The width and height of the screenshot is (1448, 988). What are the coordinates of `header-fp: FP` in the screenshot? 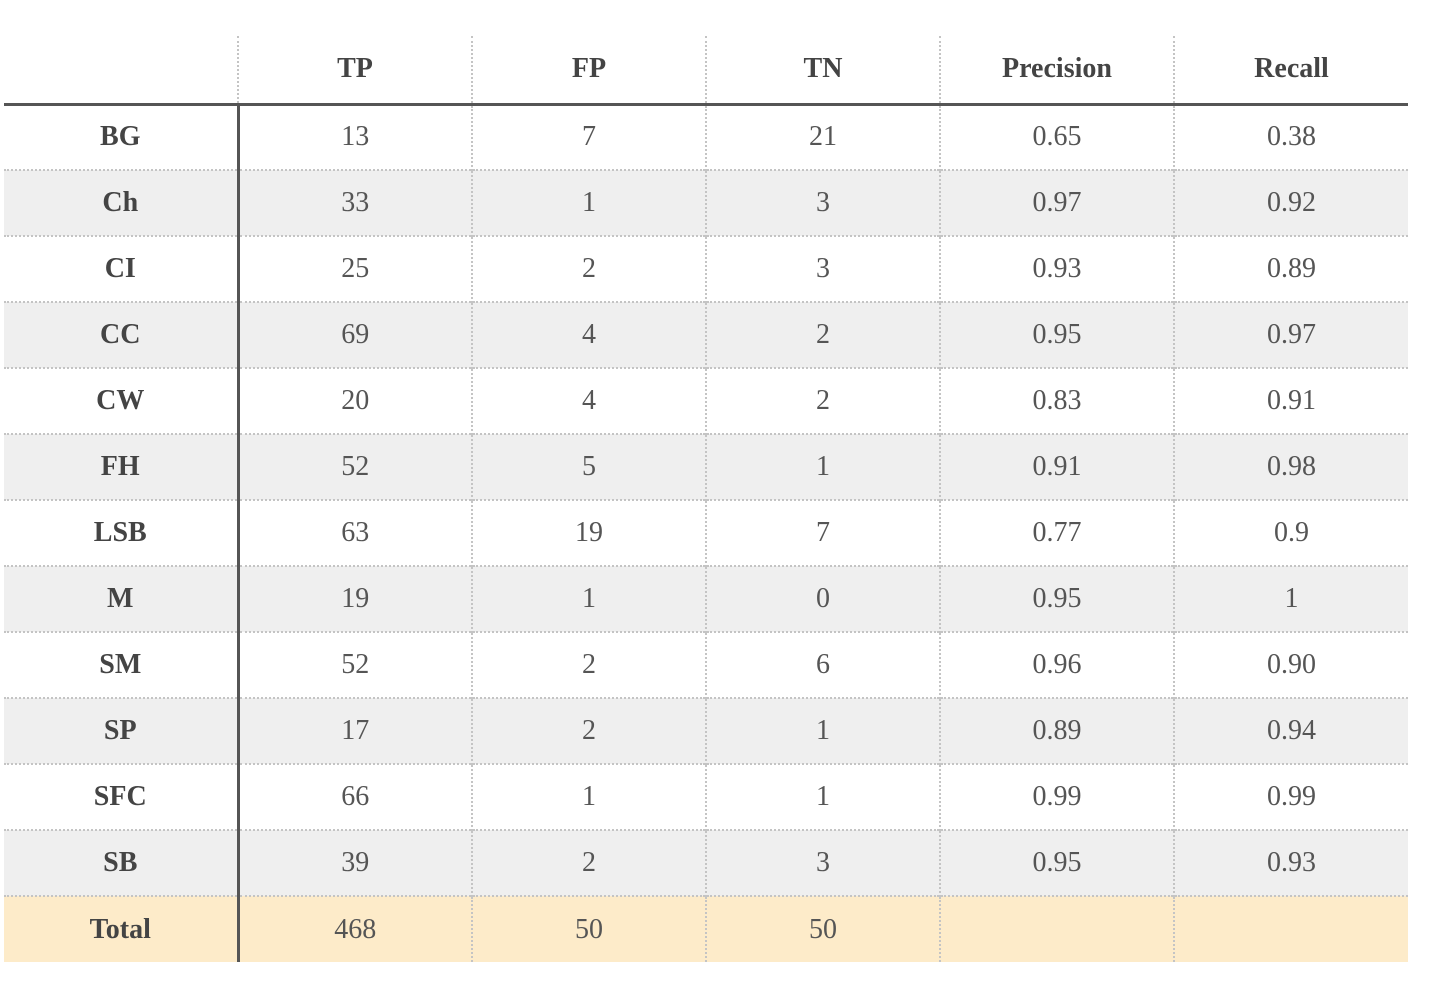 It's located at (588, 71).